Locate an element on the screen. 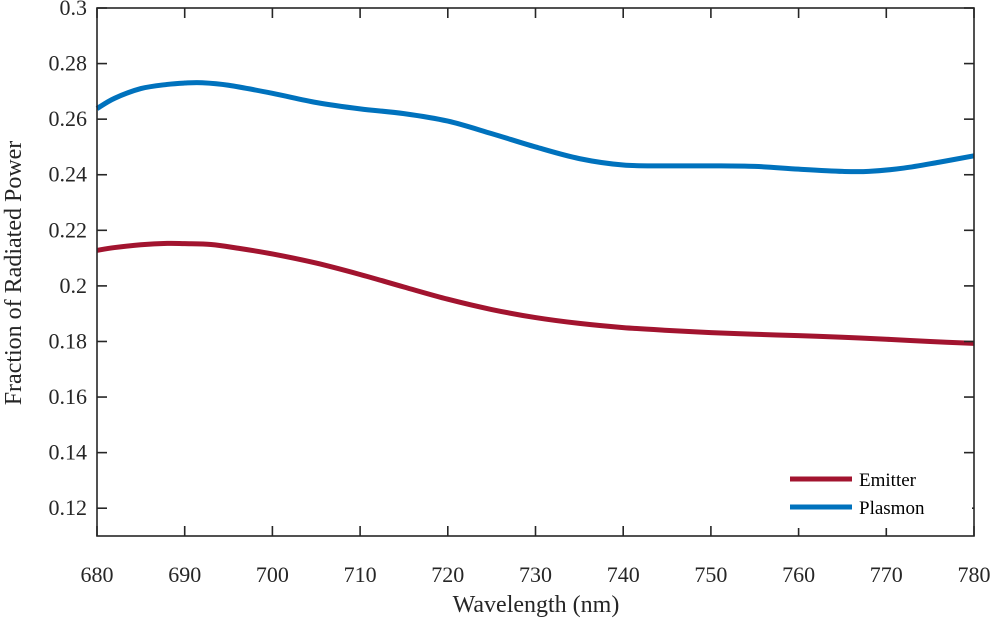 The width and height of the screenshot is (996, 623). legend: Emitter Plasmon is located at coordinates (877, 492).